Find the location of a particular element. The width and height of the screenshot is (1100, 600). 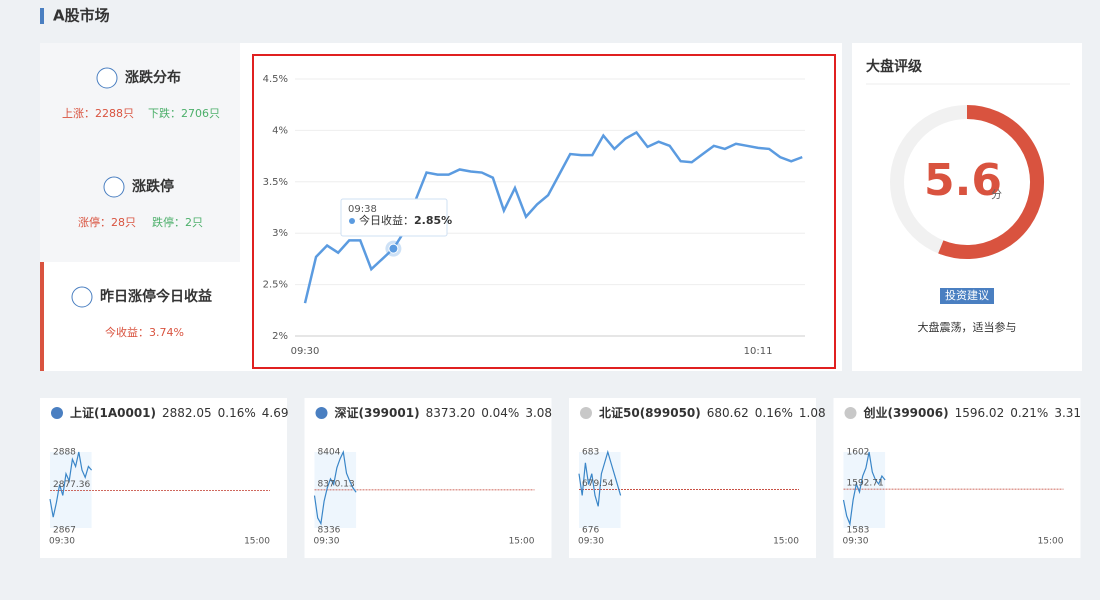

y-tick-label: 4% is located at coordinates (280, 130).